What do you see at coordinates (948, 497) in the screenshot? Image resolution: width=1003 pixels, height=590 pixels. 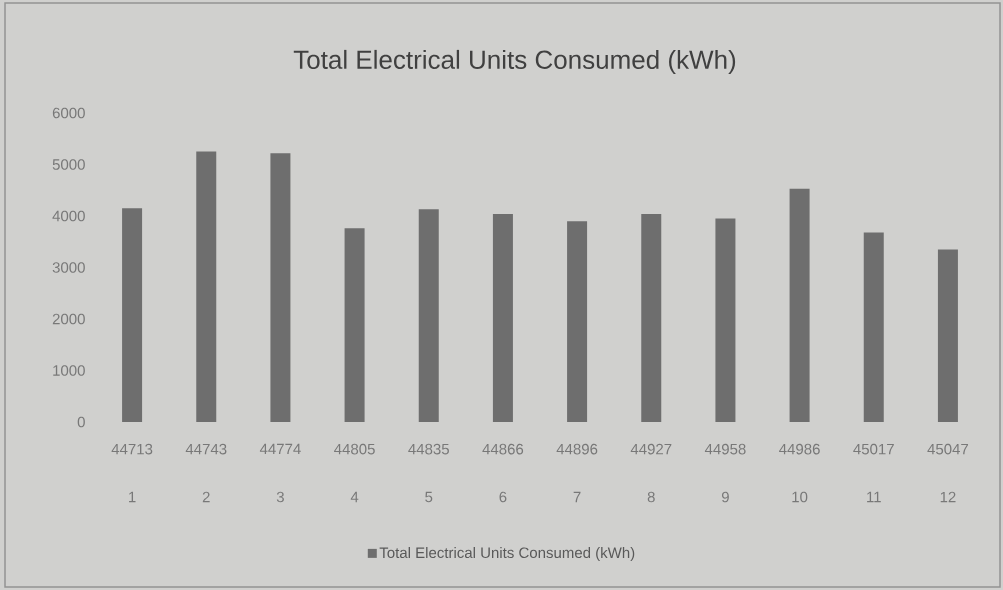 I see `text: 12` at bounding box center [948, 497].